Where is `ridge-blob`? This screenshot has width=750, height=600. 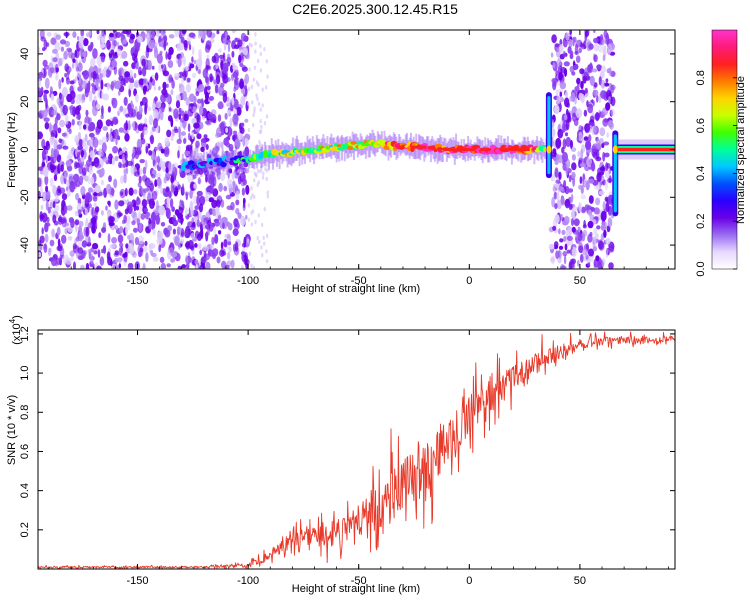
ridge-blob is located at coordinates (183, 168).